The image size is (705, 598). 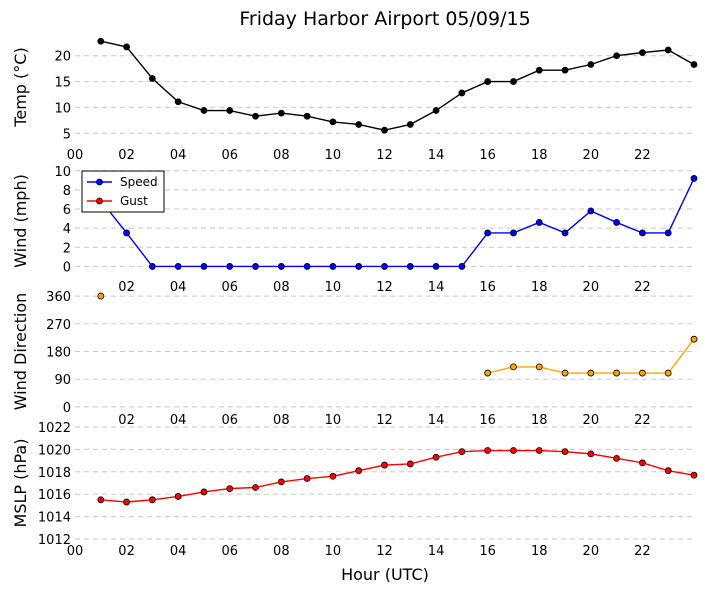 What do you see at coordinates (126, 551) in the screenshot?
I see `x-tick-label-panel-4: 02` at bounding box center [126, 551].